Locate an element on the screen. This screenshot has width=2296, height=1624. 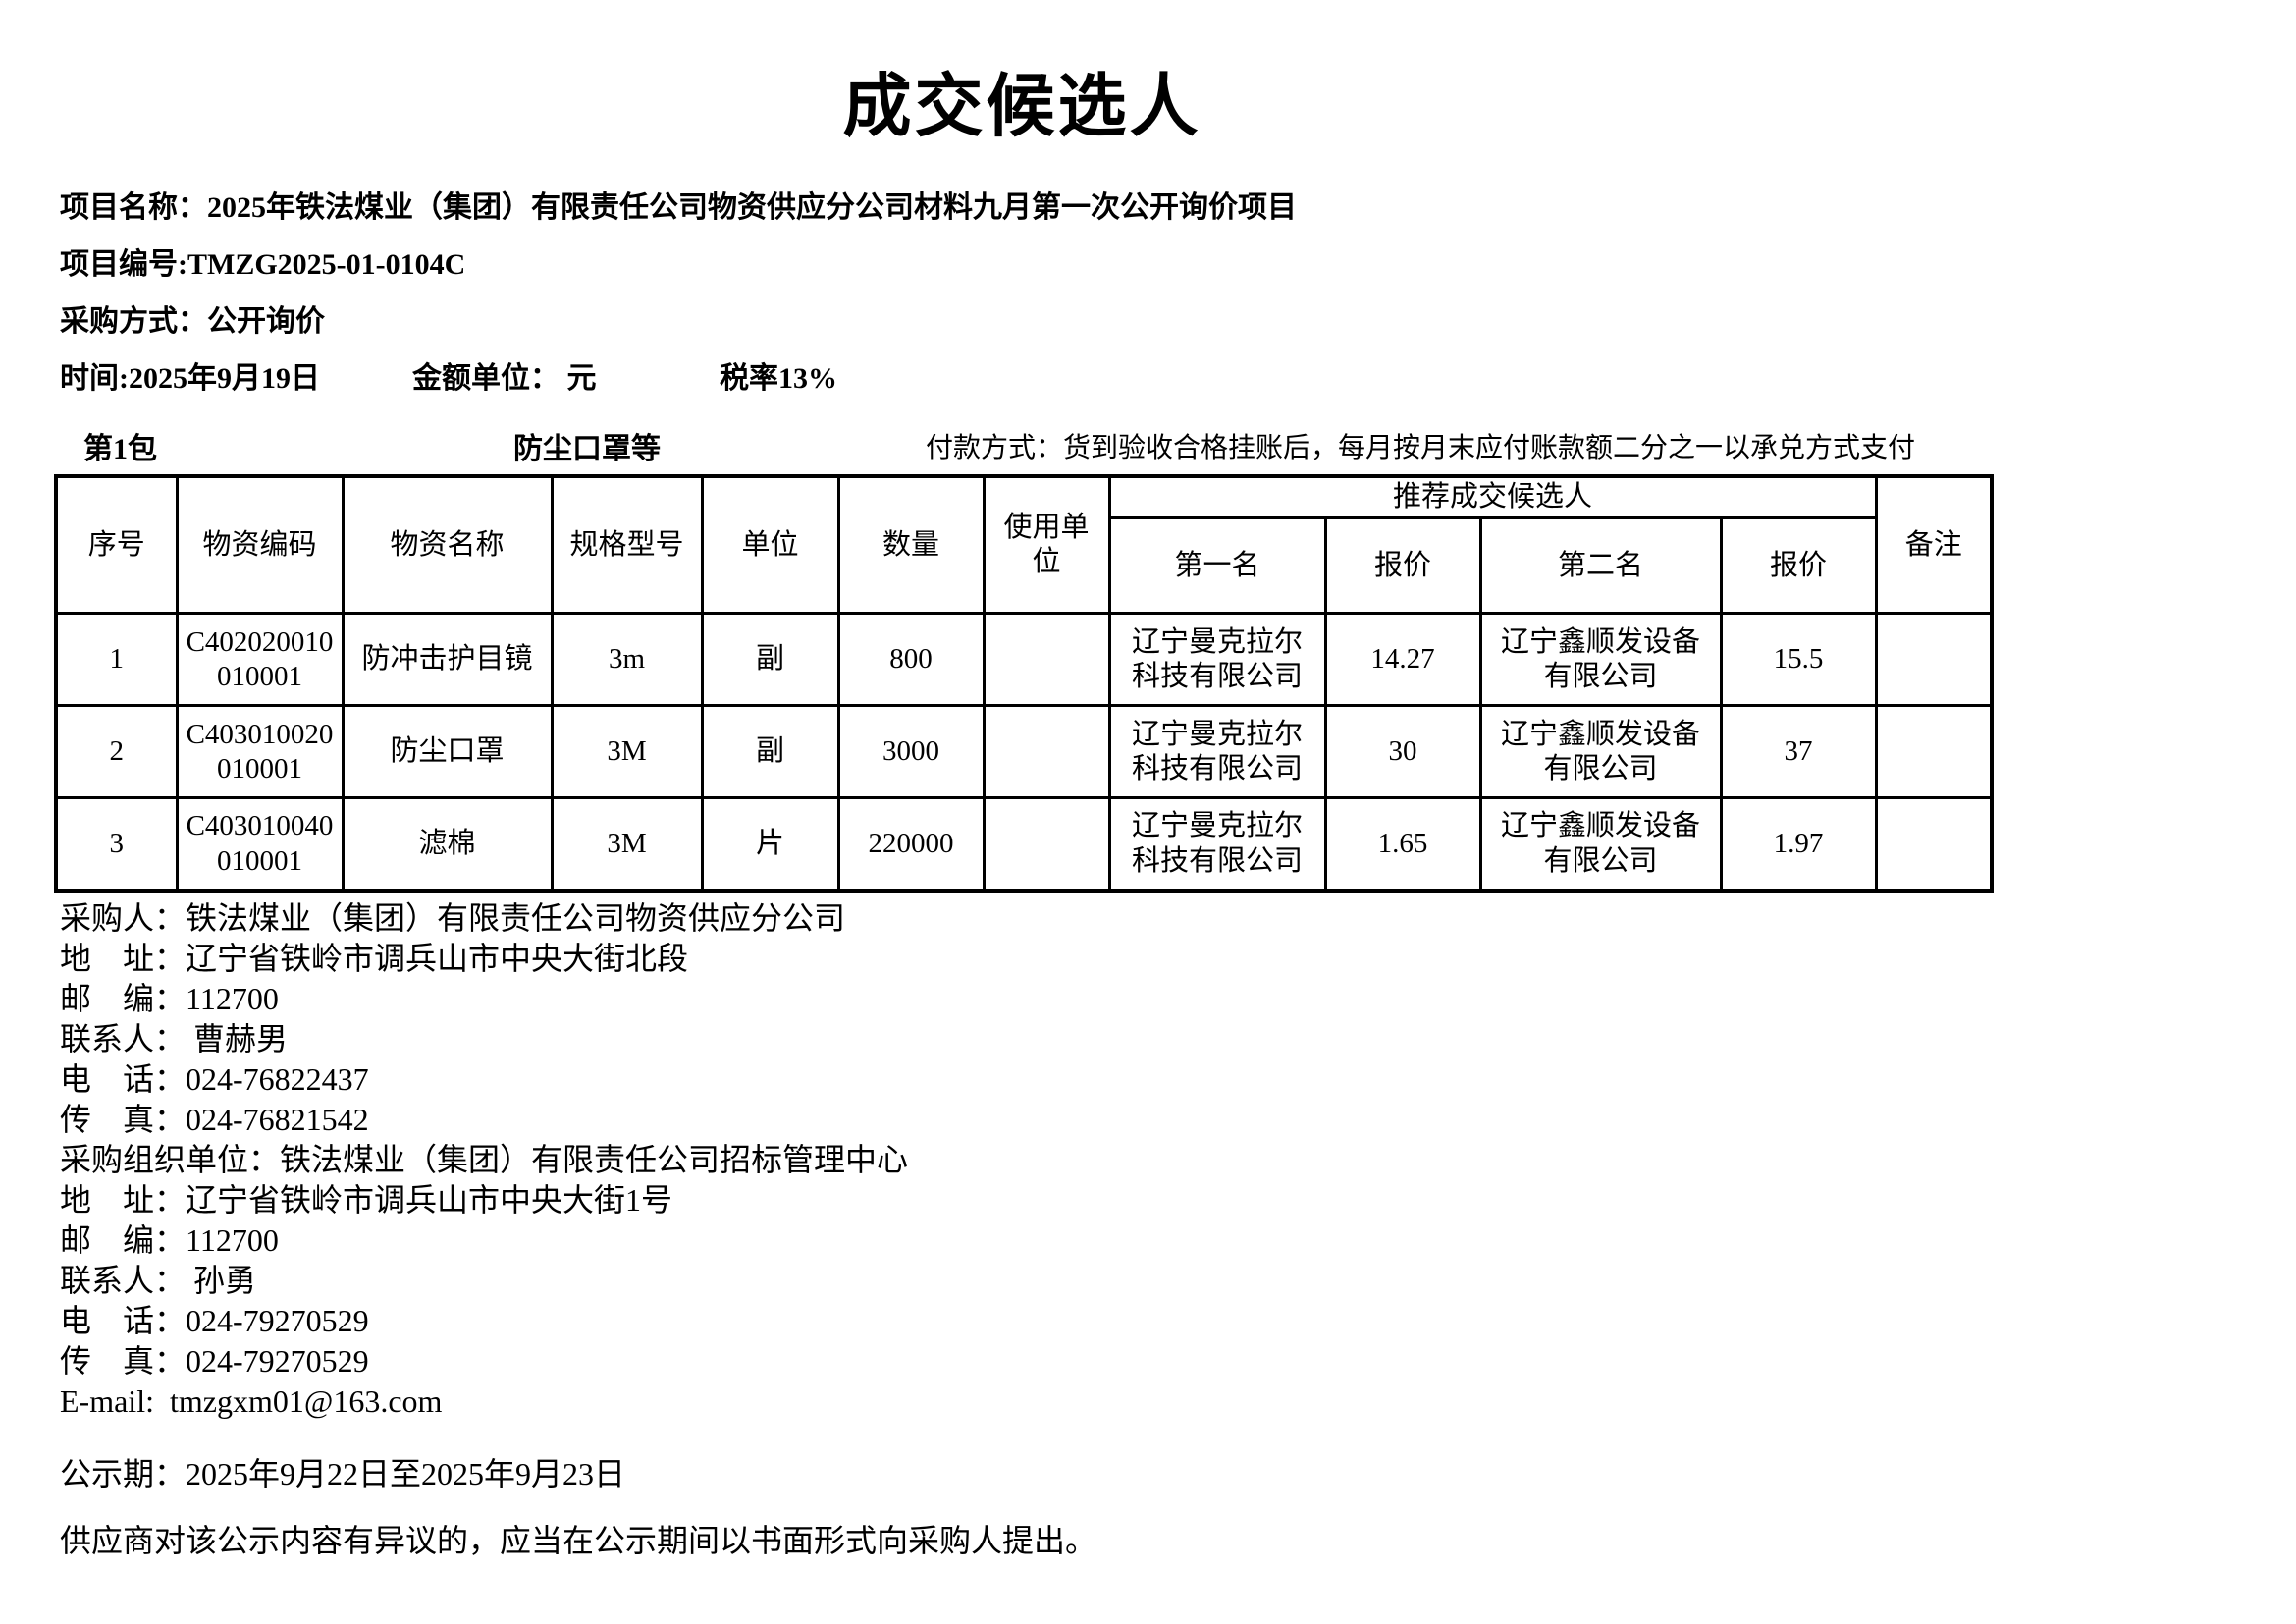
cell-second-price: 15.5 is located at coordinates (1799, 660).